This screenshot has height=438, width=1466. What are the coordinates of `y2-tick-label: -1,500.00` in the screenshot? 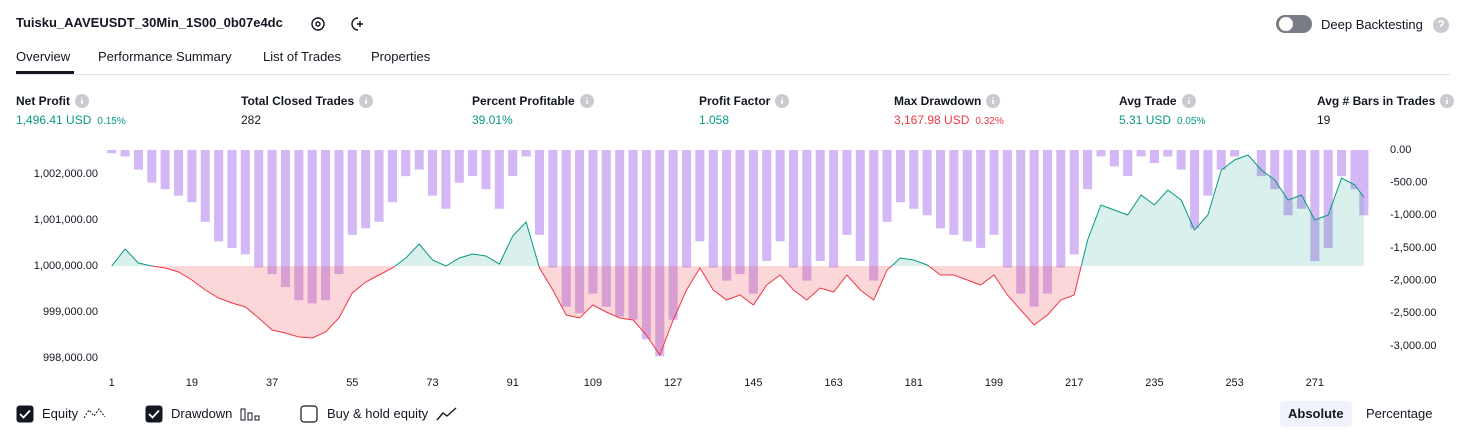 It's located at (1413, 248).